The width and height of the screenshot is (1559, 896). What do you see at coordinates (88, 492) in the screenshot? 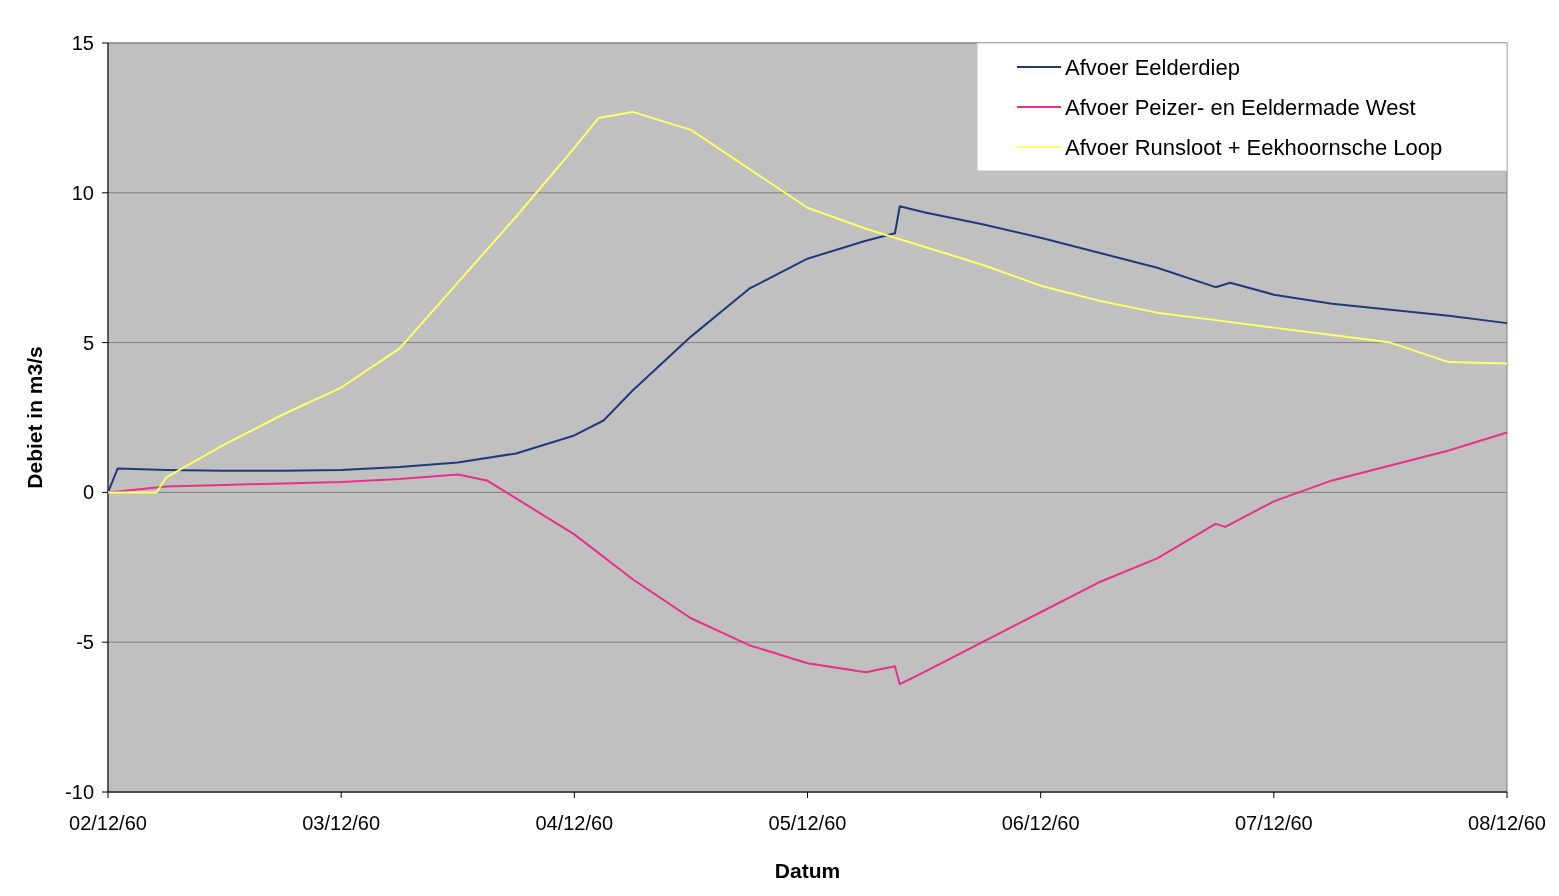
I see `y-tick-label: 0` at bounding box center [88, 492].